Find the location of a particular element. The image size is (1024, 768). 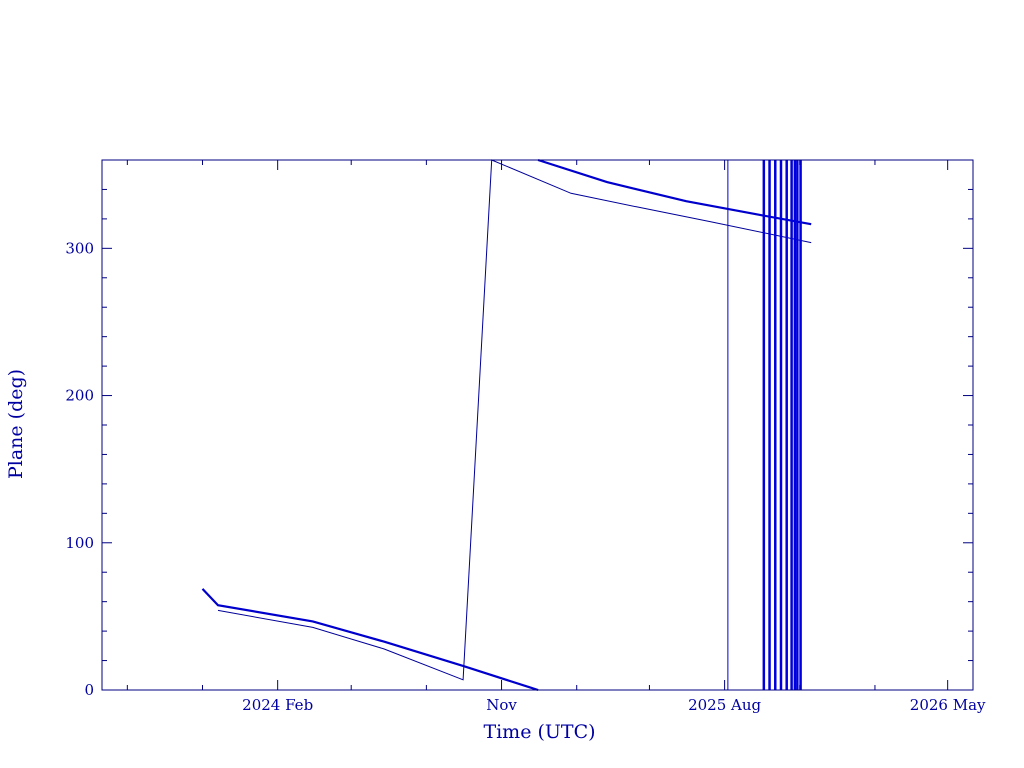

y-axis-title: Plane (deg) is located at coordinates (16, 424).